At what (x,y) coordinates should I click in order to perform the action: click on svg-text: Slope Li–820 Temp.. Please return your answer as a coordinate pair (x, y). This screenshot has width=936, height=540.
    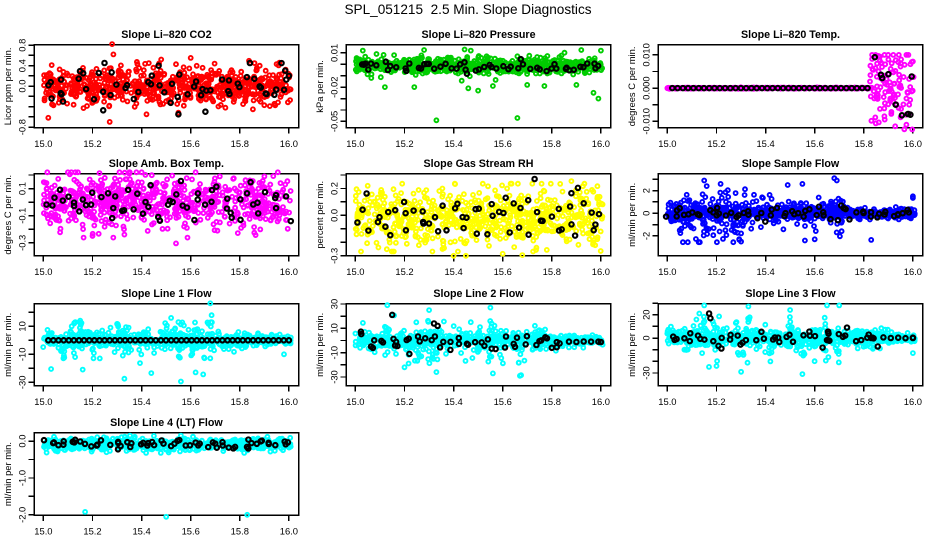
    Looking at the image, I should click on (790, 35).